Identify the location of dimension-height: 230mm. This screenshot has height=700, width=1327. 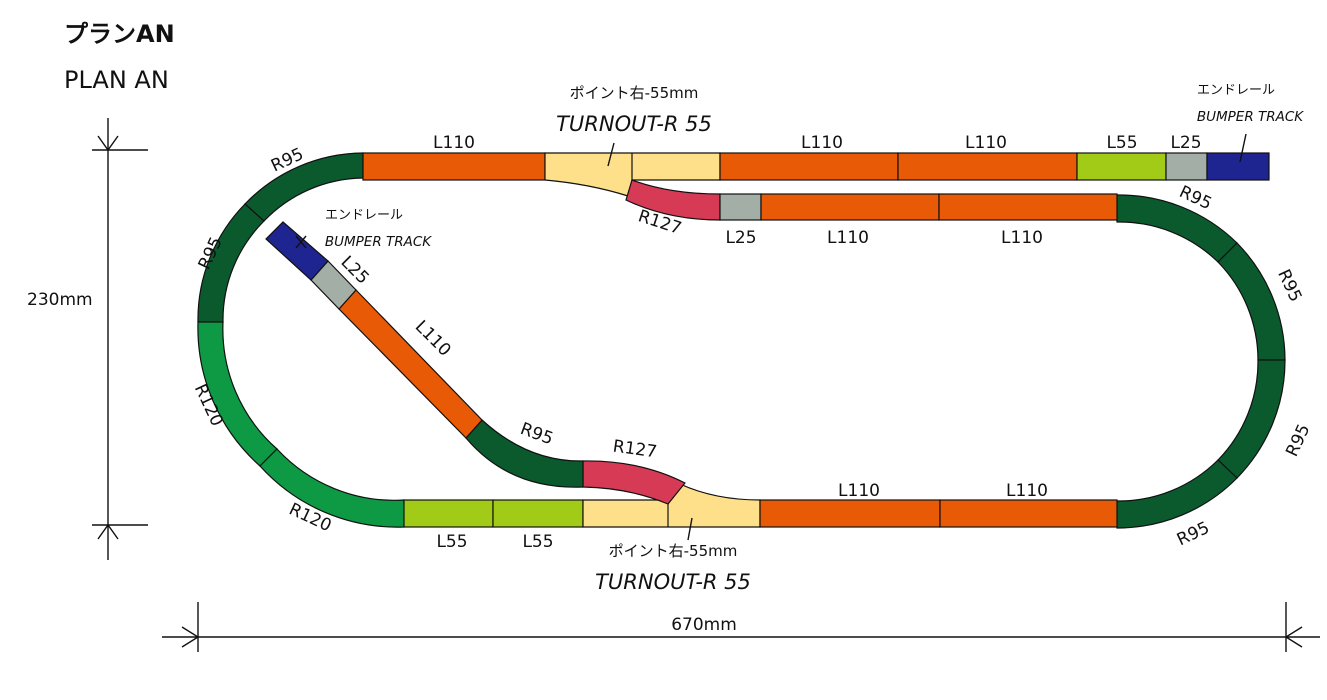
(60, 300).